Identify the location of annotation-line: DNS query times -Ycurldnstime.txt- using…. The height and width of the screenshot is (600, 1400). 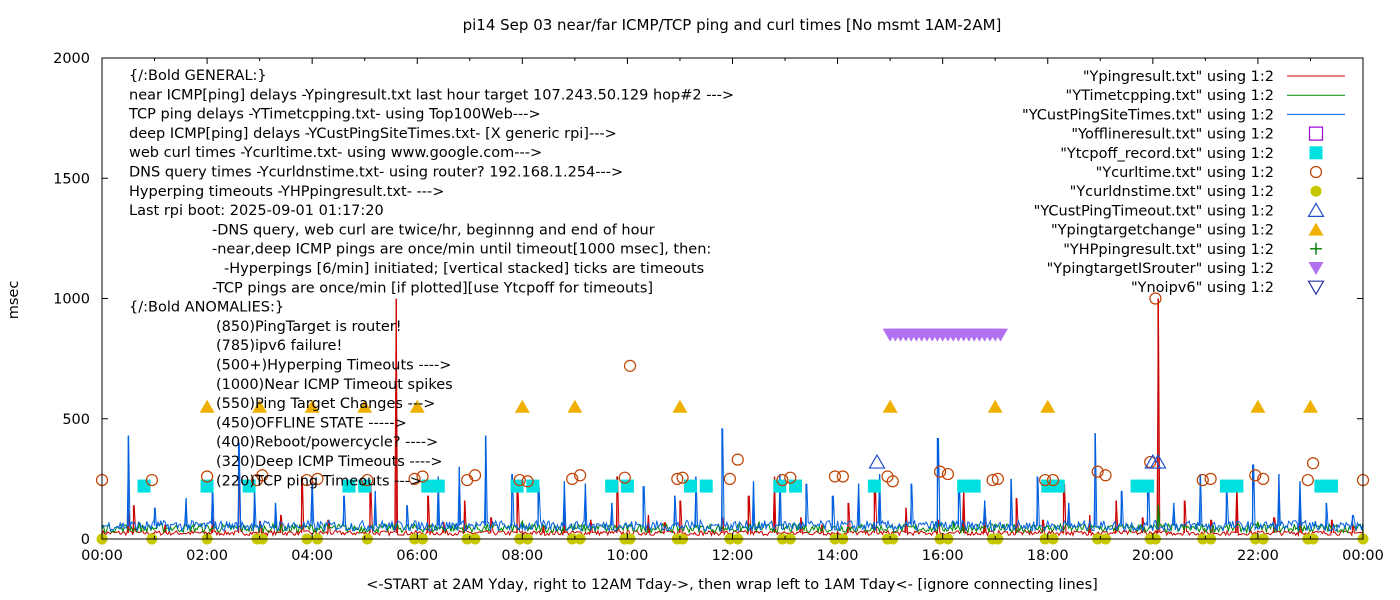
(376, 173).